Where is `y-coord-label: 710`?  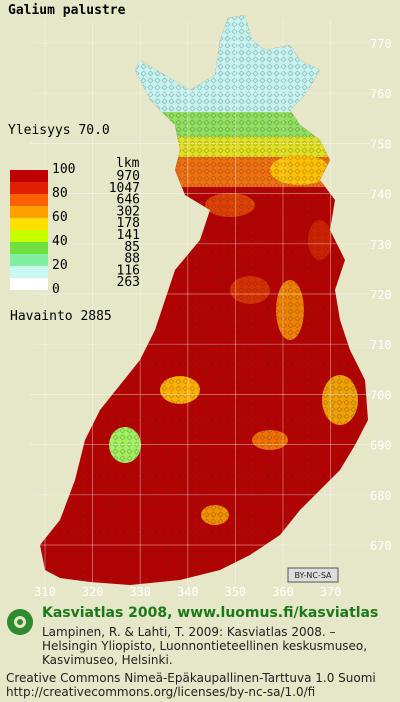
y-coord-label: 710 is located at coordinates (381, 345).